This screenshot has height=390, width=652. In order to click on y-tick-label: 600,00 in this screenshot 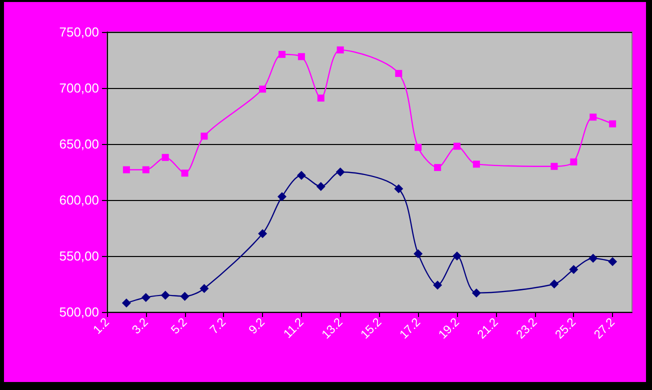, I will do `click(79, 200)`.